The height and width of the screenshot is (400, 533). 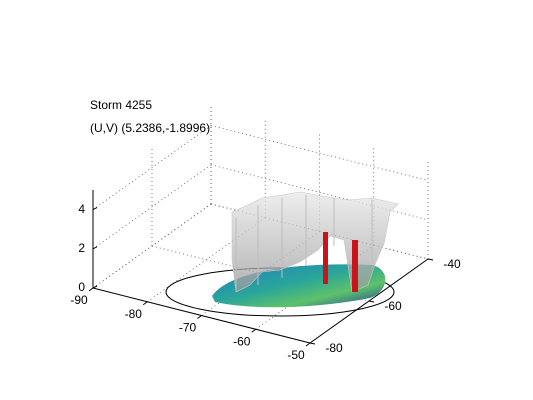 I want to click on x-tick-label: -50, so click(x=296, y=355).